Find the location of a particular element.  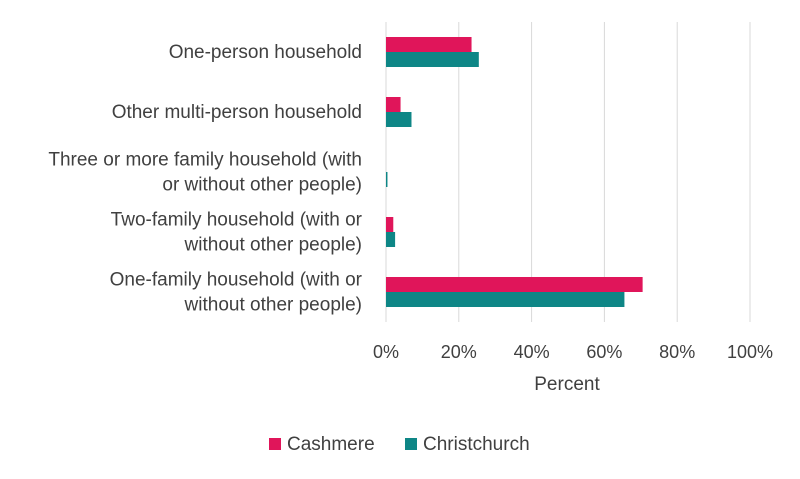

x-tick-label: 80% is located at coordinates (677, 352).